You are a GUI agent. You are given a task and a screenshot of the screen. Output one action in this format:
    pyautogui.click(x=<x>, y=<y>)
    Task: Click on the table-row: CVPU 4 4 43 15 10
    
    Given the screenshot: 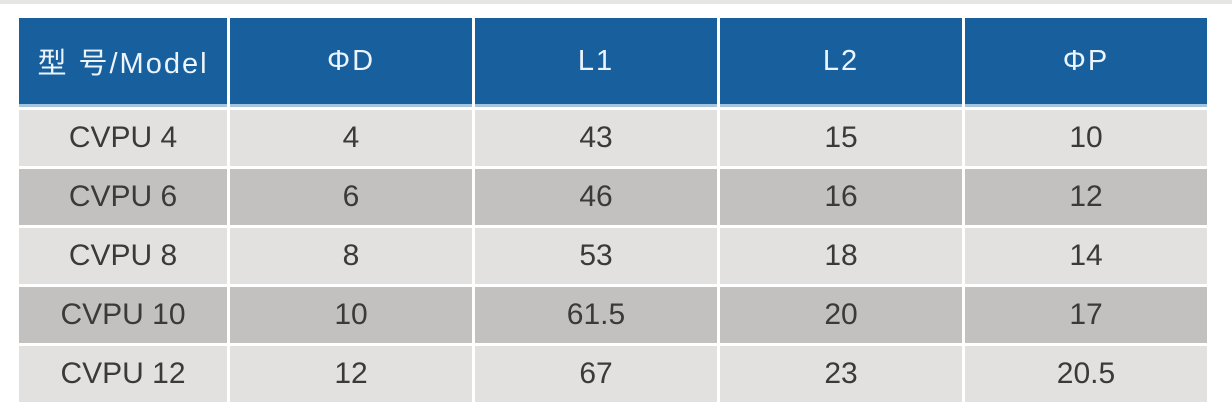 What is the action you would take?
    pyautogui.click(x=613, y=138)
    